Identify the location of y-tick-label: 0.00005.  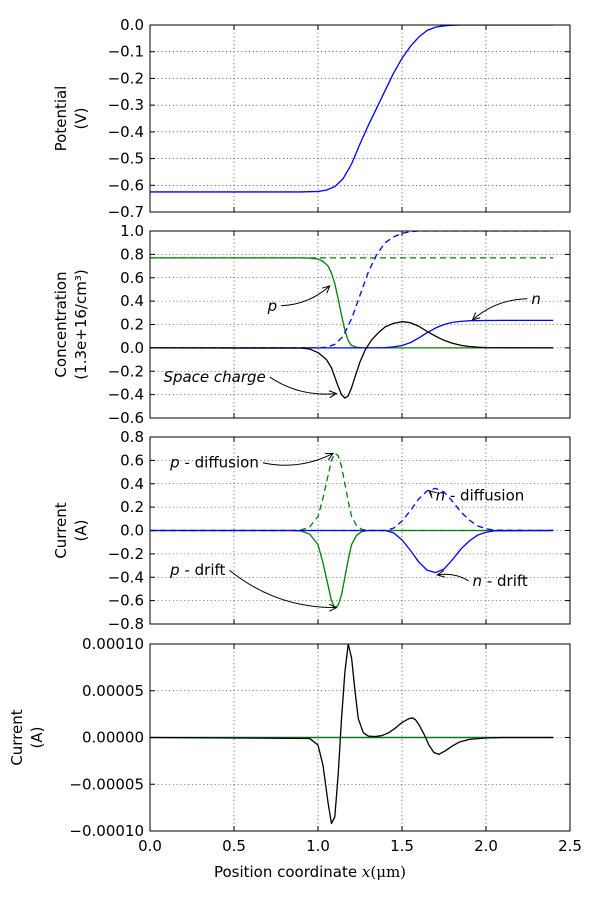
(113, 691).